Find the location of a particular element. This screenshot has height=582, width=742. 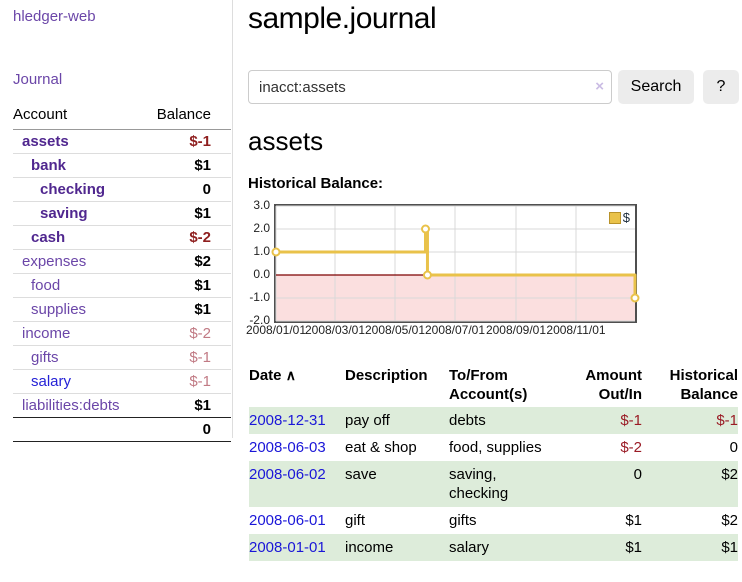

chart-plot-area: $ is located at coordinates (455, 263).